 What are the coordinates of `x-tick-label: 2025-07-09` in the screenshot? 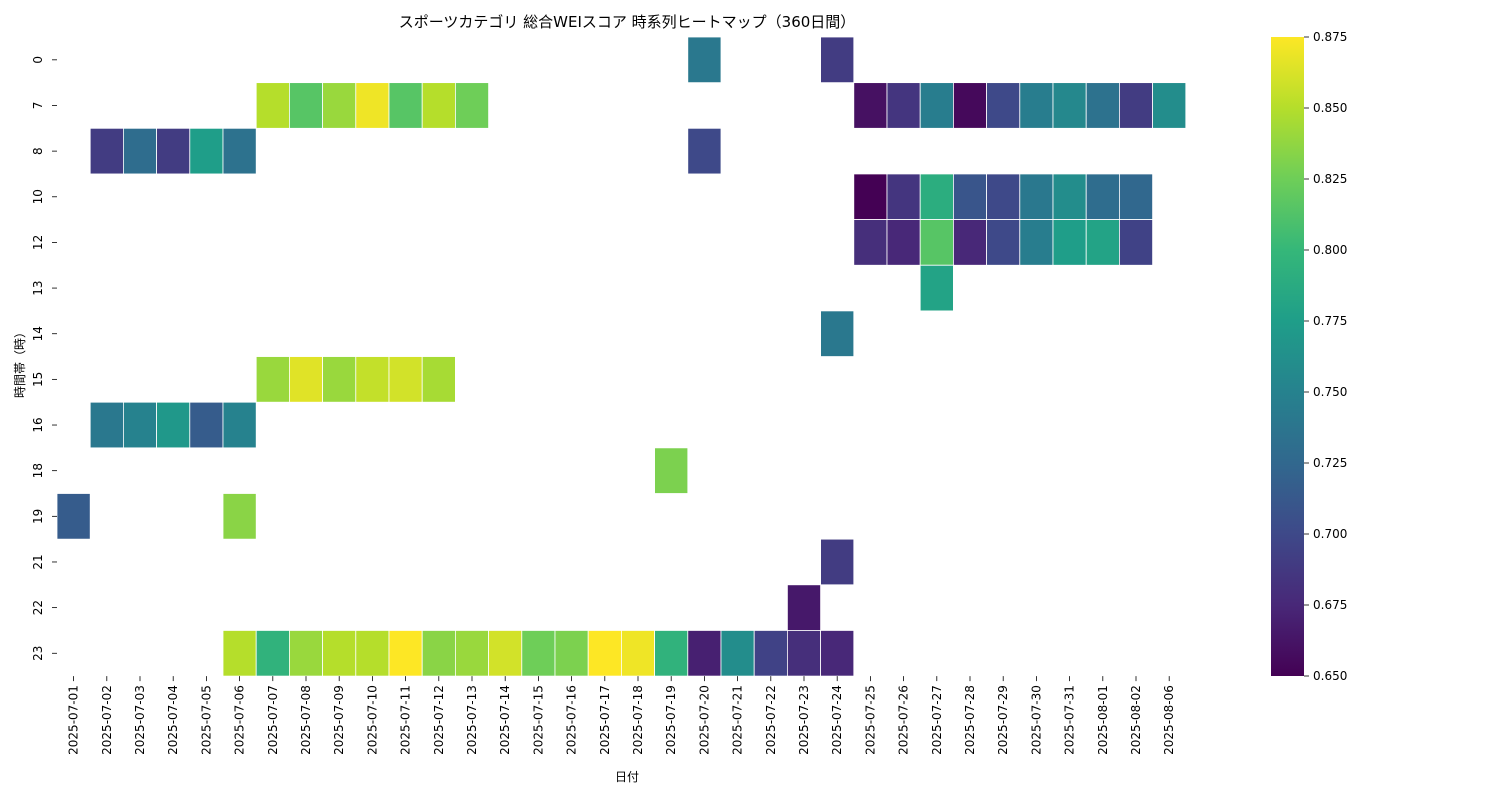 It's located at (339, 720).